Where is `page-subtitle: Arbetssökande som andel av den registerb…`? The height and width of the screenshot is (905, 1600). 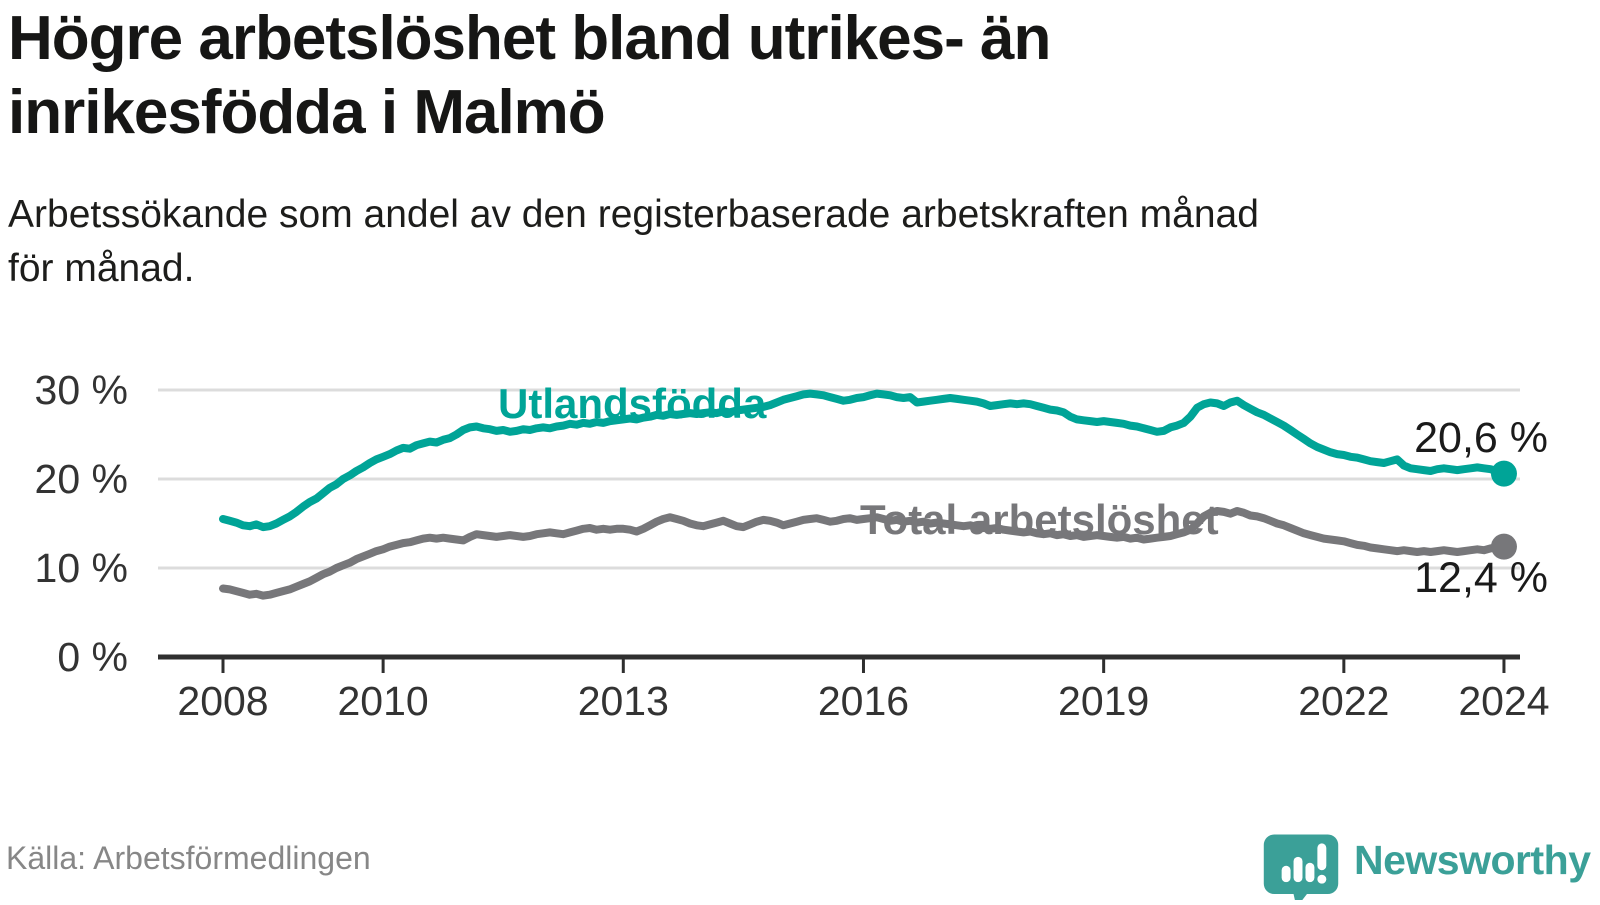 page-subtitle: Arbetssökande som andel av den registerb… is located at coordinates (778, 242).